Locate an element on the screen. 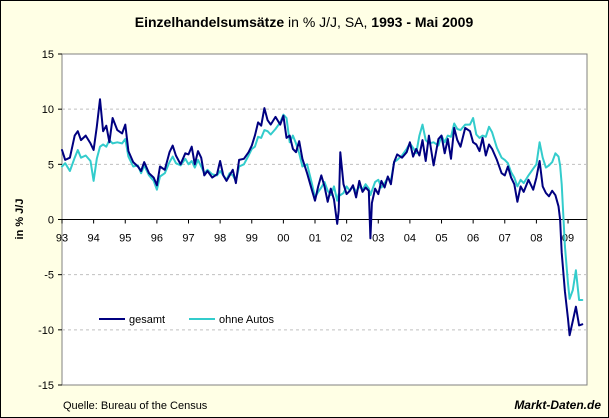 This screenshot has height=418, width=609. x-tick-label: 06 is located at coordinates (473, 239).